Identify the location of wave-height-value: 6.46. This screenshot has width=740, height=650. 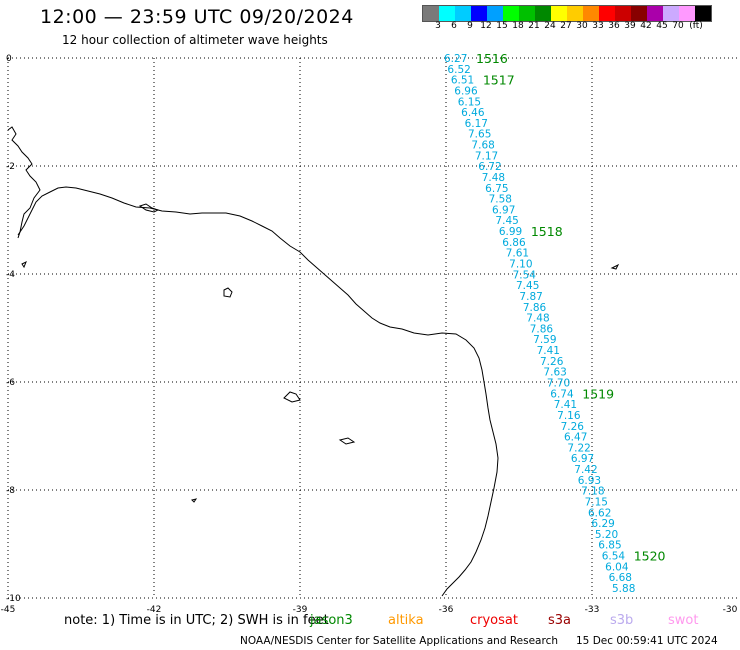
(473, 113).